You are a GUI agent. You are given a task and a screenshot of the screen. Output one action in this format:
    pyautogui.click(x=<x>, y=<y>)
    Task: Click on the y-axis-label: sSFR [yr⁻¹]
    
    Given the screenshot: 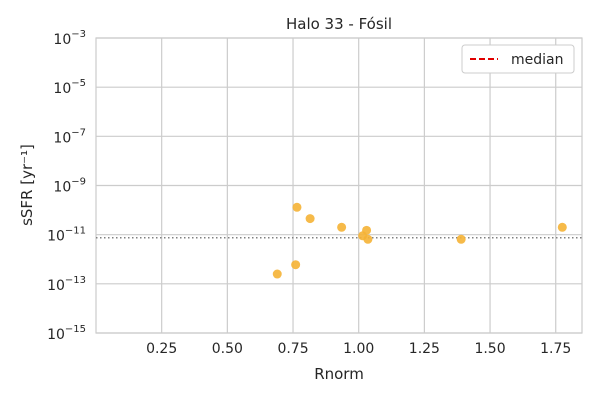 What is the action you would take?
    pyautogui.click(x=27, y=185)
    